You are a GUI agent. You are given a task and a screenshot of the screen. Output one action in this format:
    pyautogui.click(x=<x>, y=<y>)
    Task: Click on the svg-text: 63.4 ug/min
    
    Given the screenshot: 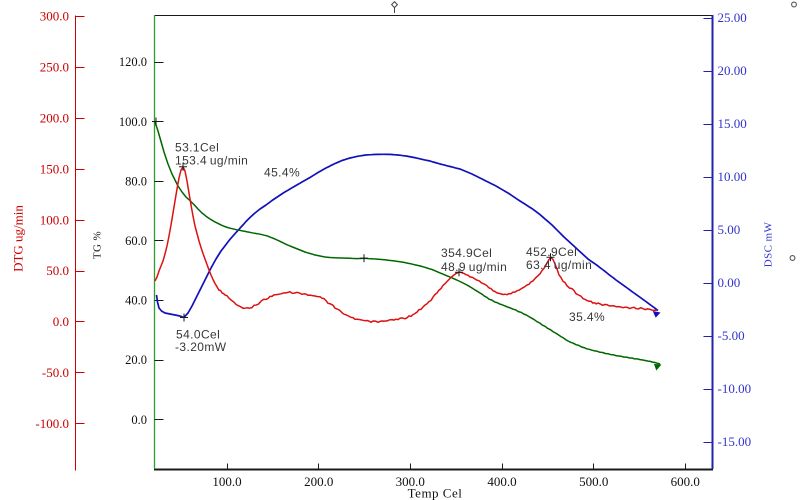 What is the action you would take?
    pyautogui.click(x=559, y=265)
    